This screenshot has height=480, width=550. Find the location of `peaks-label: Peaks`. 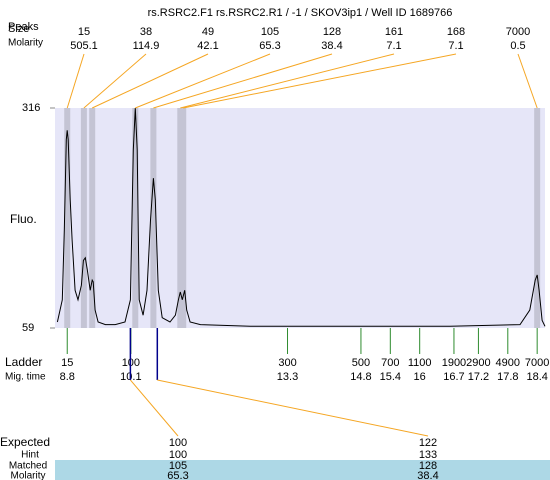

peaks-label: Peaks is located at coordinates (23, 27).